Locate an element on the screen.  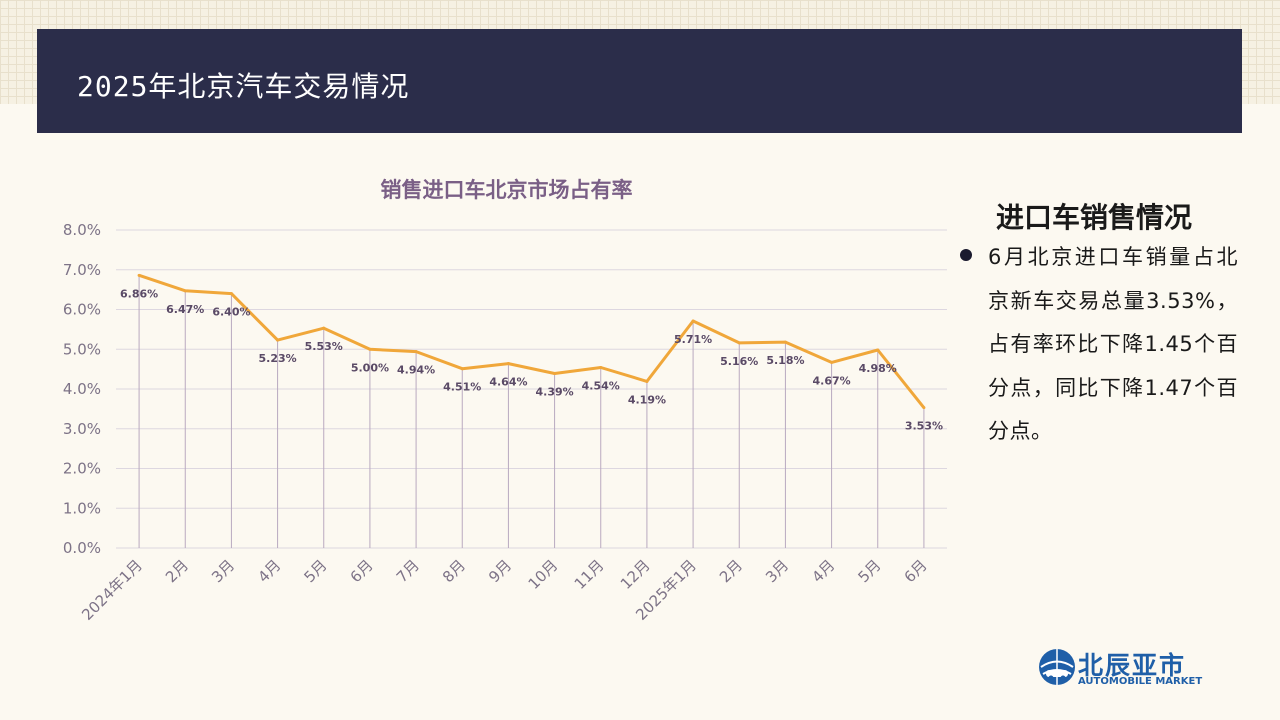
sidebar-title: 进口车销售情况 is located at coordinates (1094, 217).